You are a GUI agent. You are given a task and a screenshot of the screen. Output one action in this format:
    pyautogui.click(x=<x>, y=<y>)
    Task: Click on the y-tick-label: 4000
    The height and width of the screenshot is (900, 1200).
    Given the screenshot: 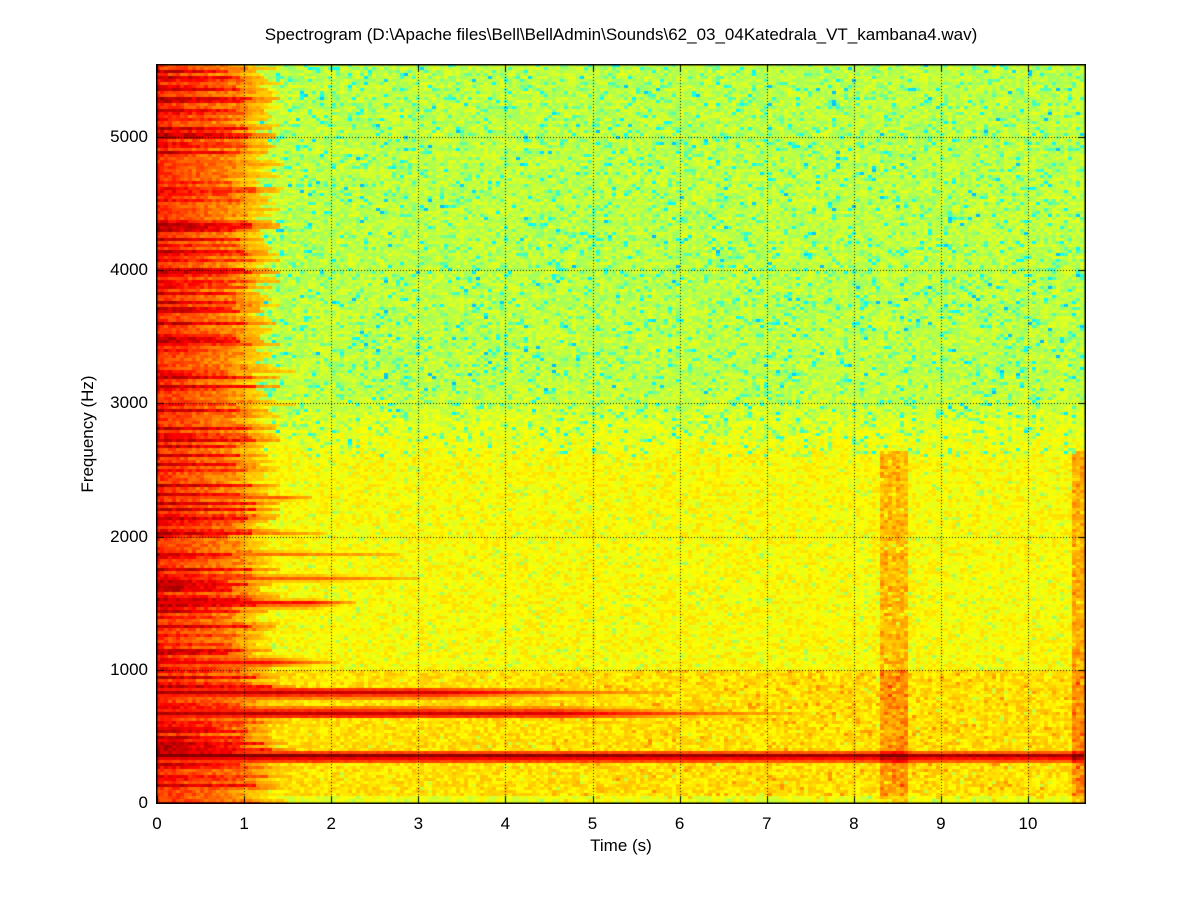 What is the action you would take?
    pyautogui.click(x=129, y=270)
    